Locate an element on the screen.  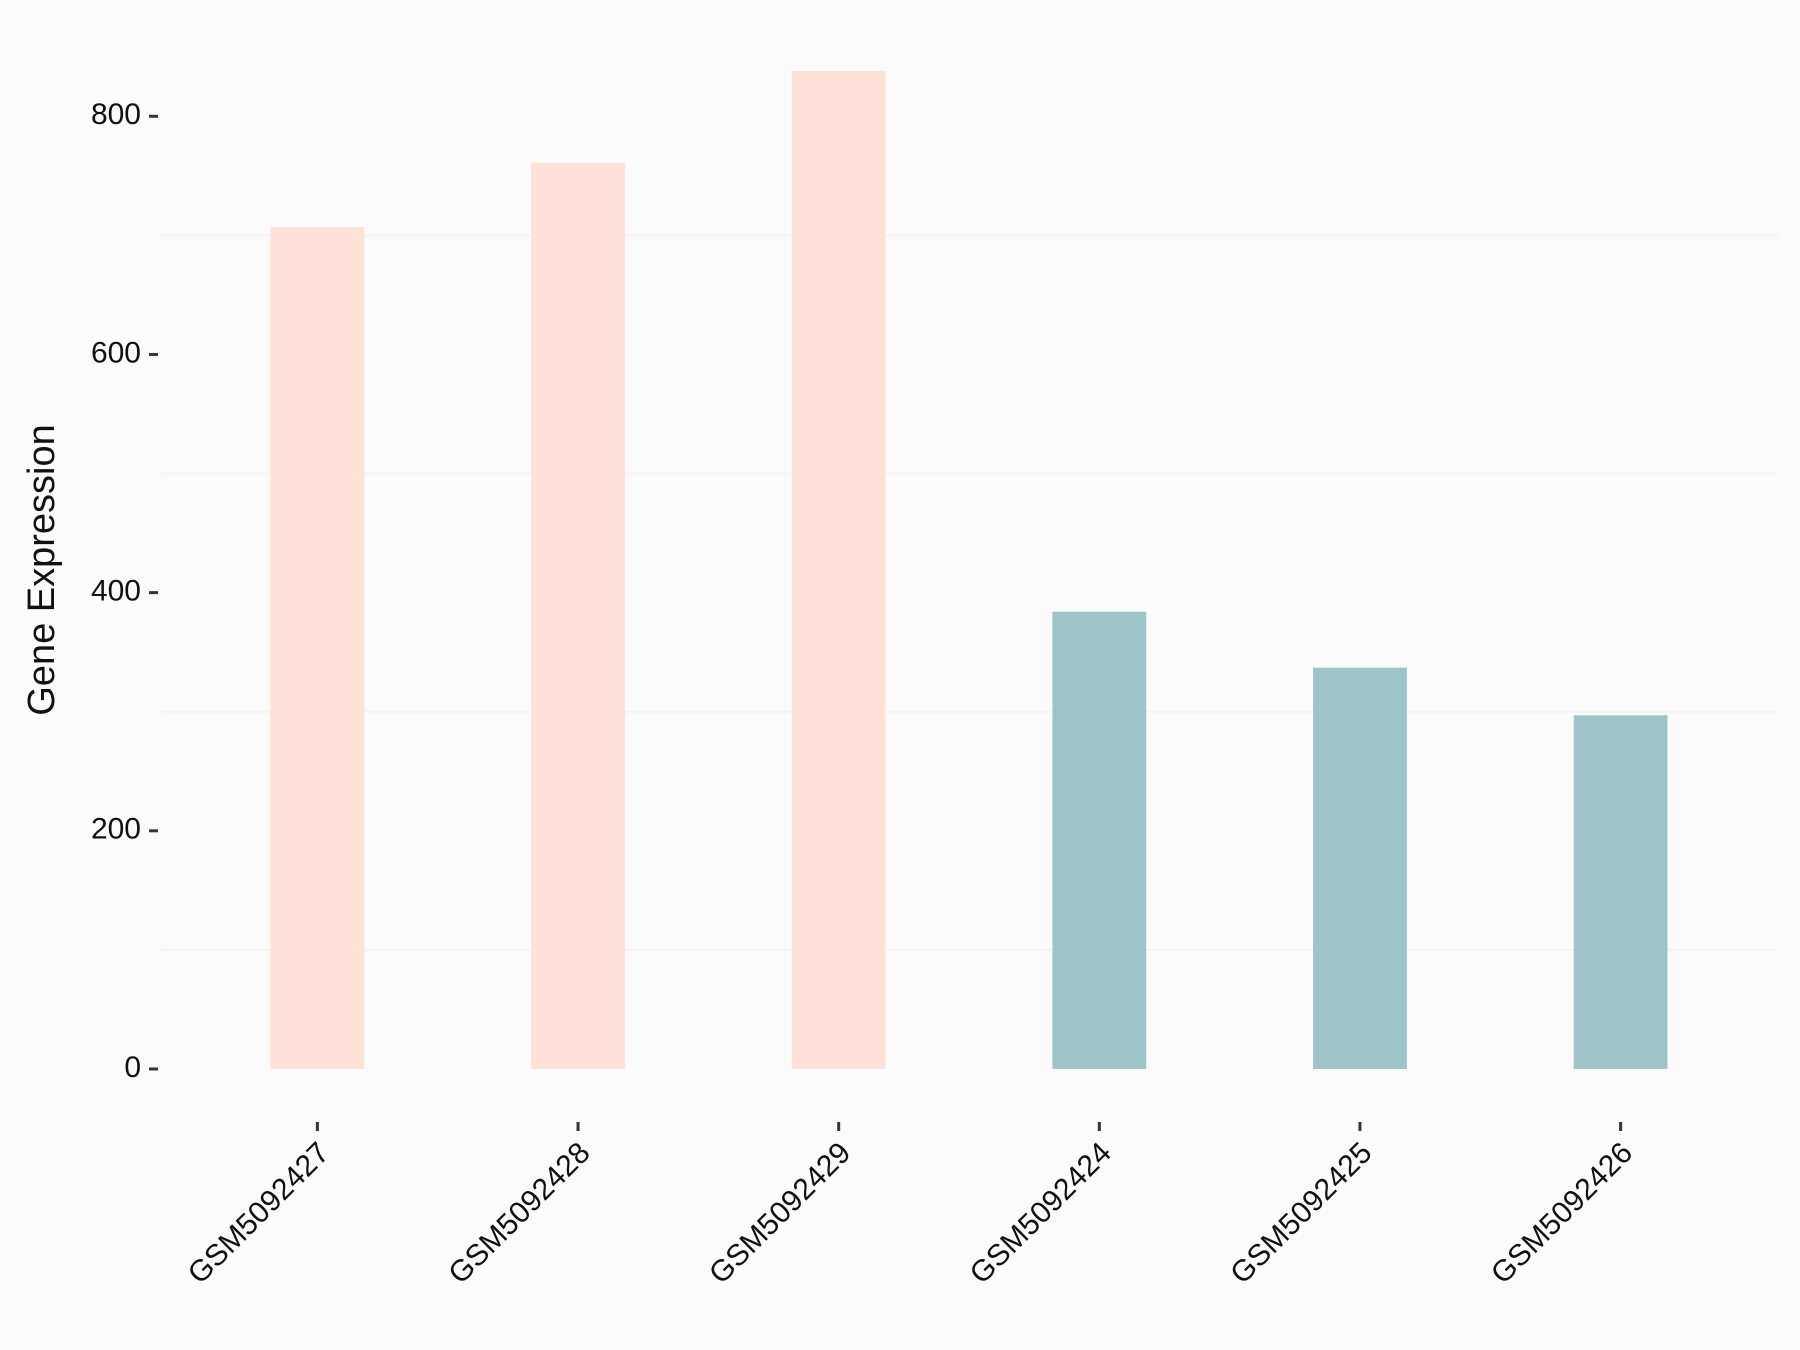
y-tick-label: 600 is located at coordinates (116, 352).